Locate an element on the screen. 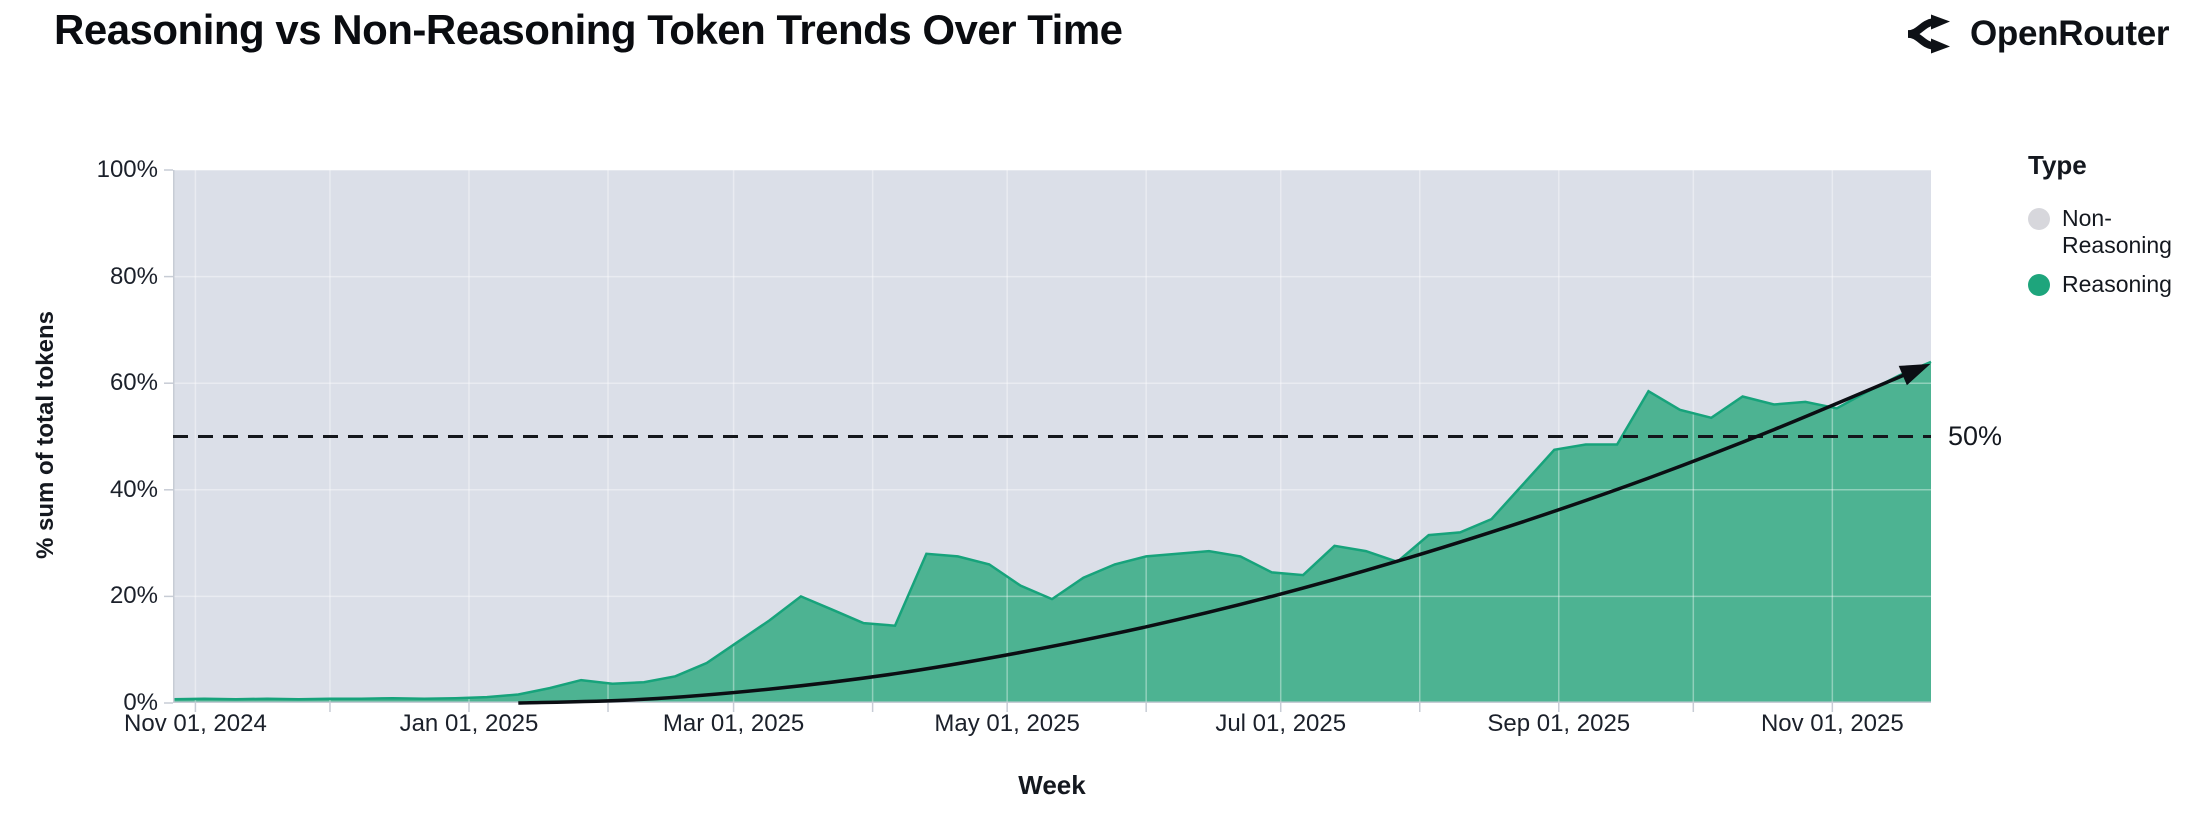  y-tick-label: 0% is located at coordinates (140, 702).